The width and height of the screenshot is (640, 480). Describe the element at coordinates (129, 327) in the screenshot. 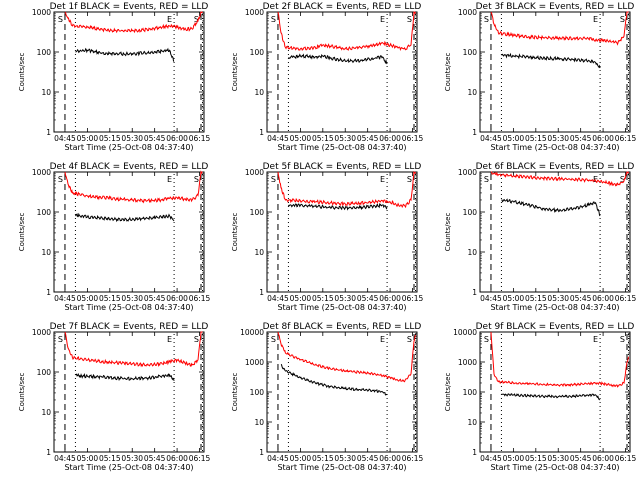

I see `panel-title: Det 7f BLACK = Events, RED = LLD` at that location.